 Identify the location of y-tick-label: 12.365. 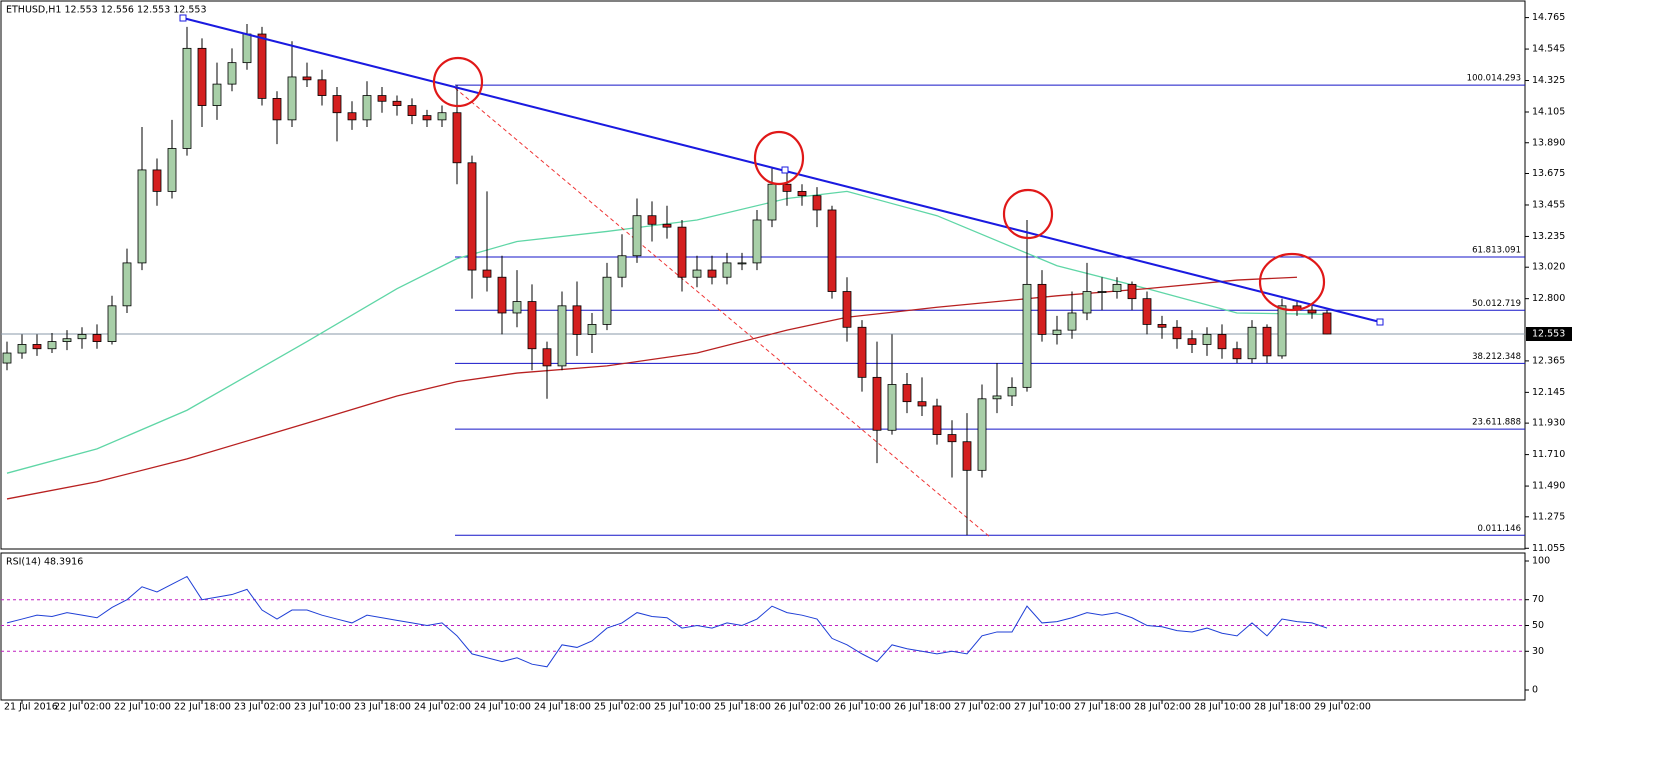
(1548, 360).